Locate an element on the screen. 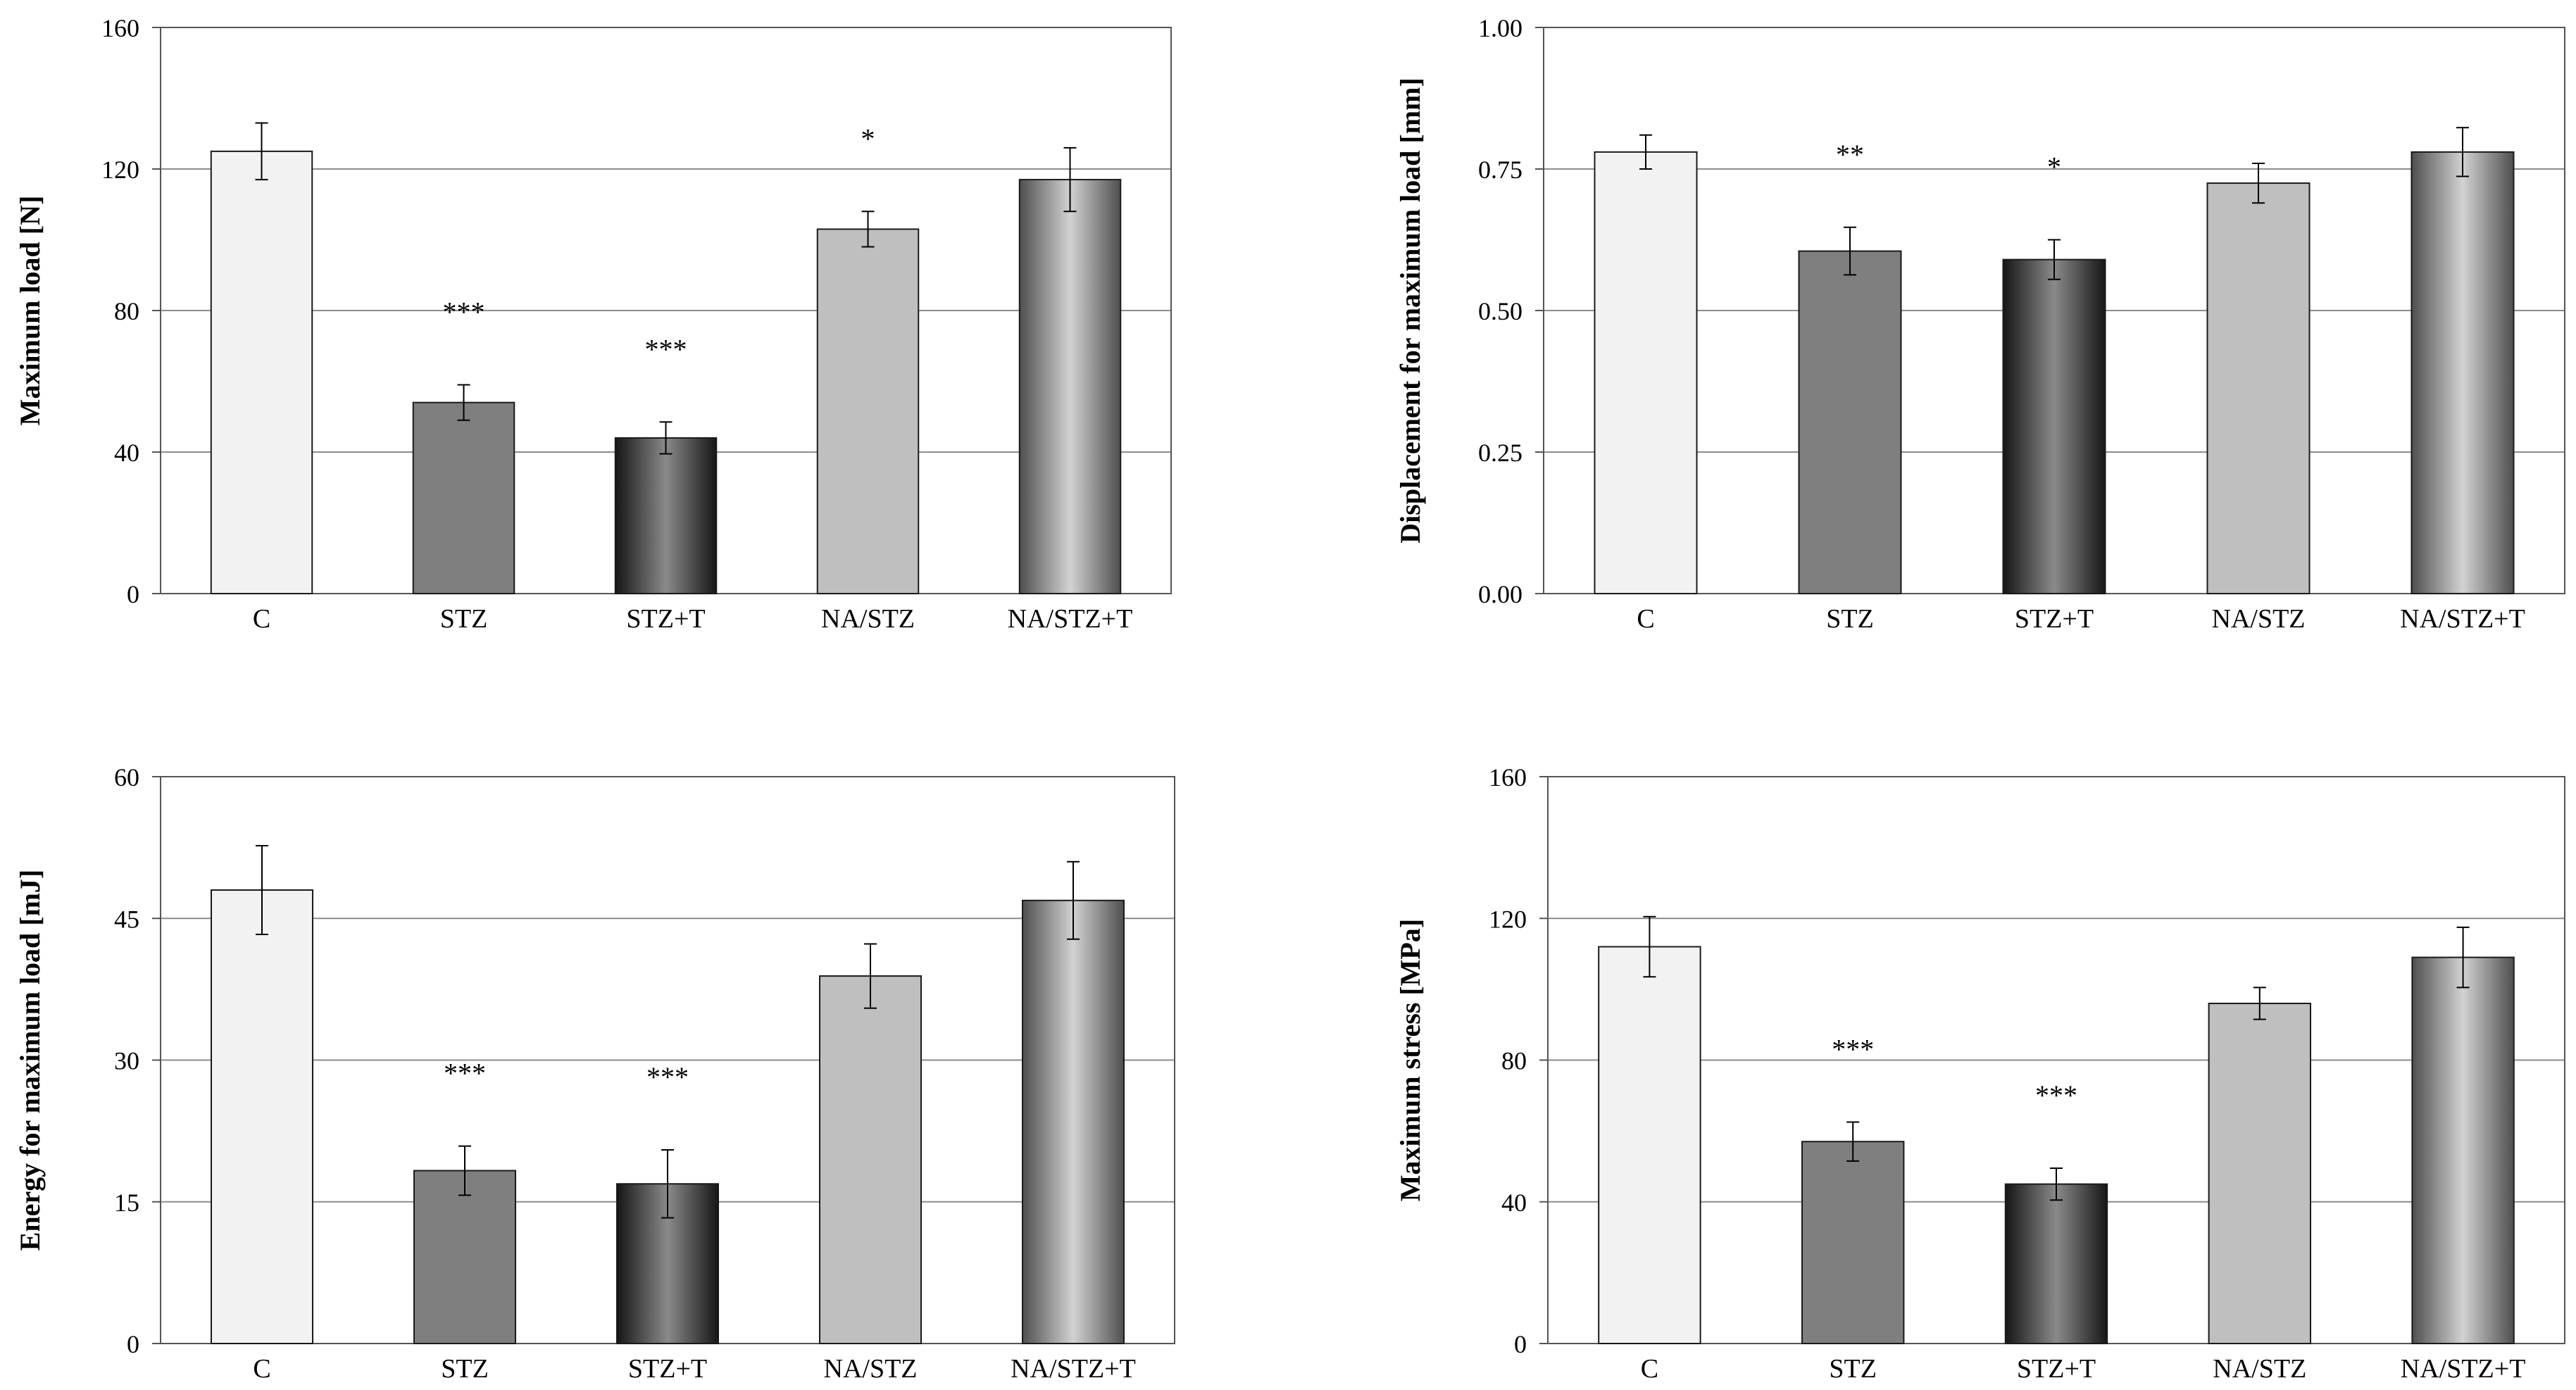 The image size is (2576, 1390). y-axis-title: Displacement for maximum load [mm] is located at coordinates (1410, 310).